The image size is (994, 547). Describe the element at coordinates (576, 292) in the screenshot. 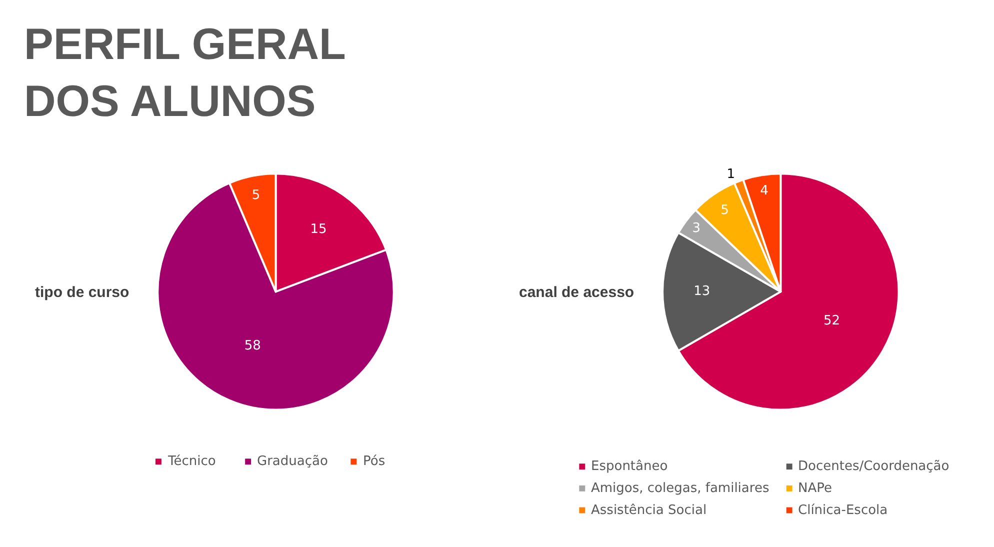

I see `text: canal de acesso` at that location.